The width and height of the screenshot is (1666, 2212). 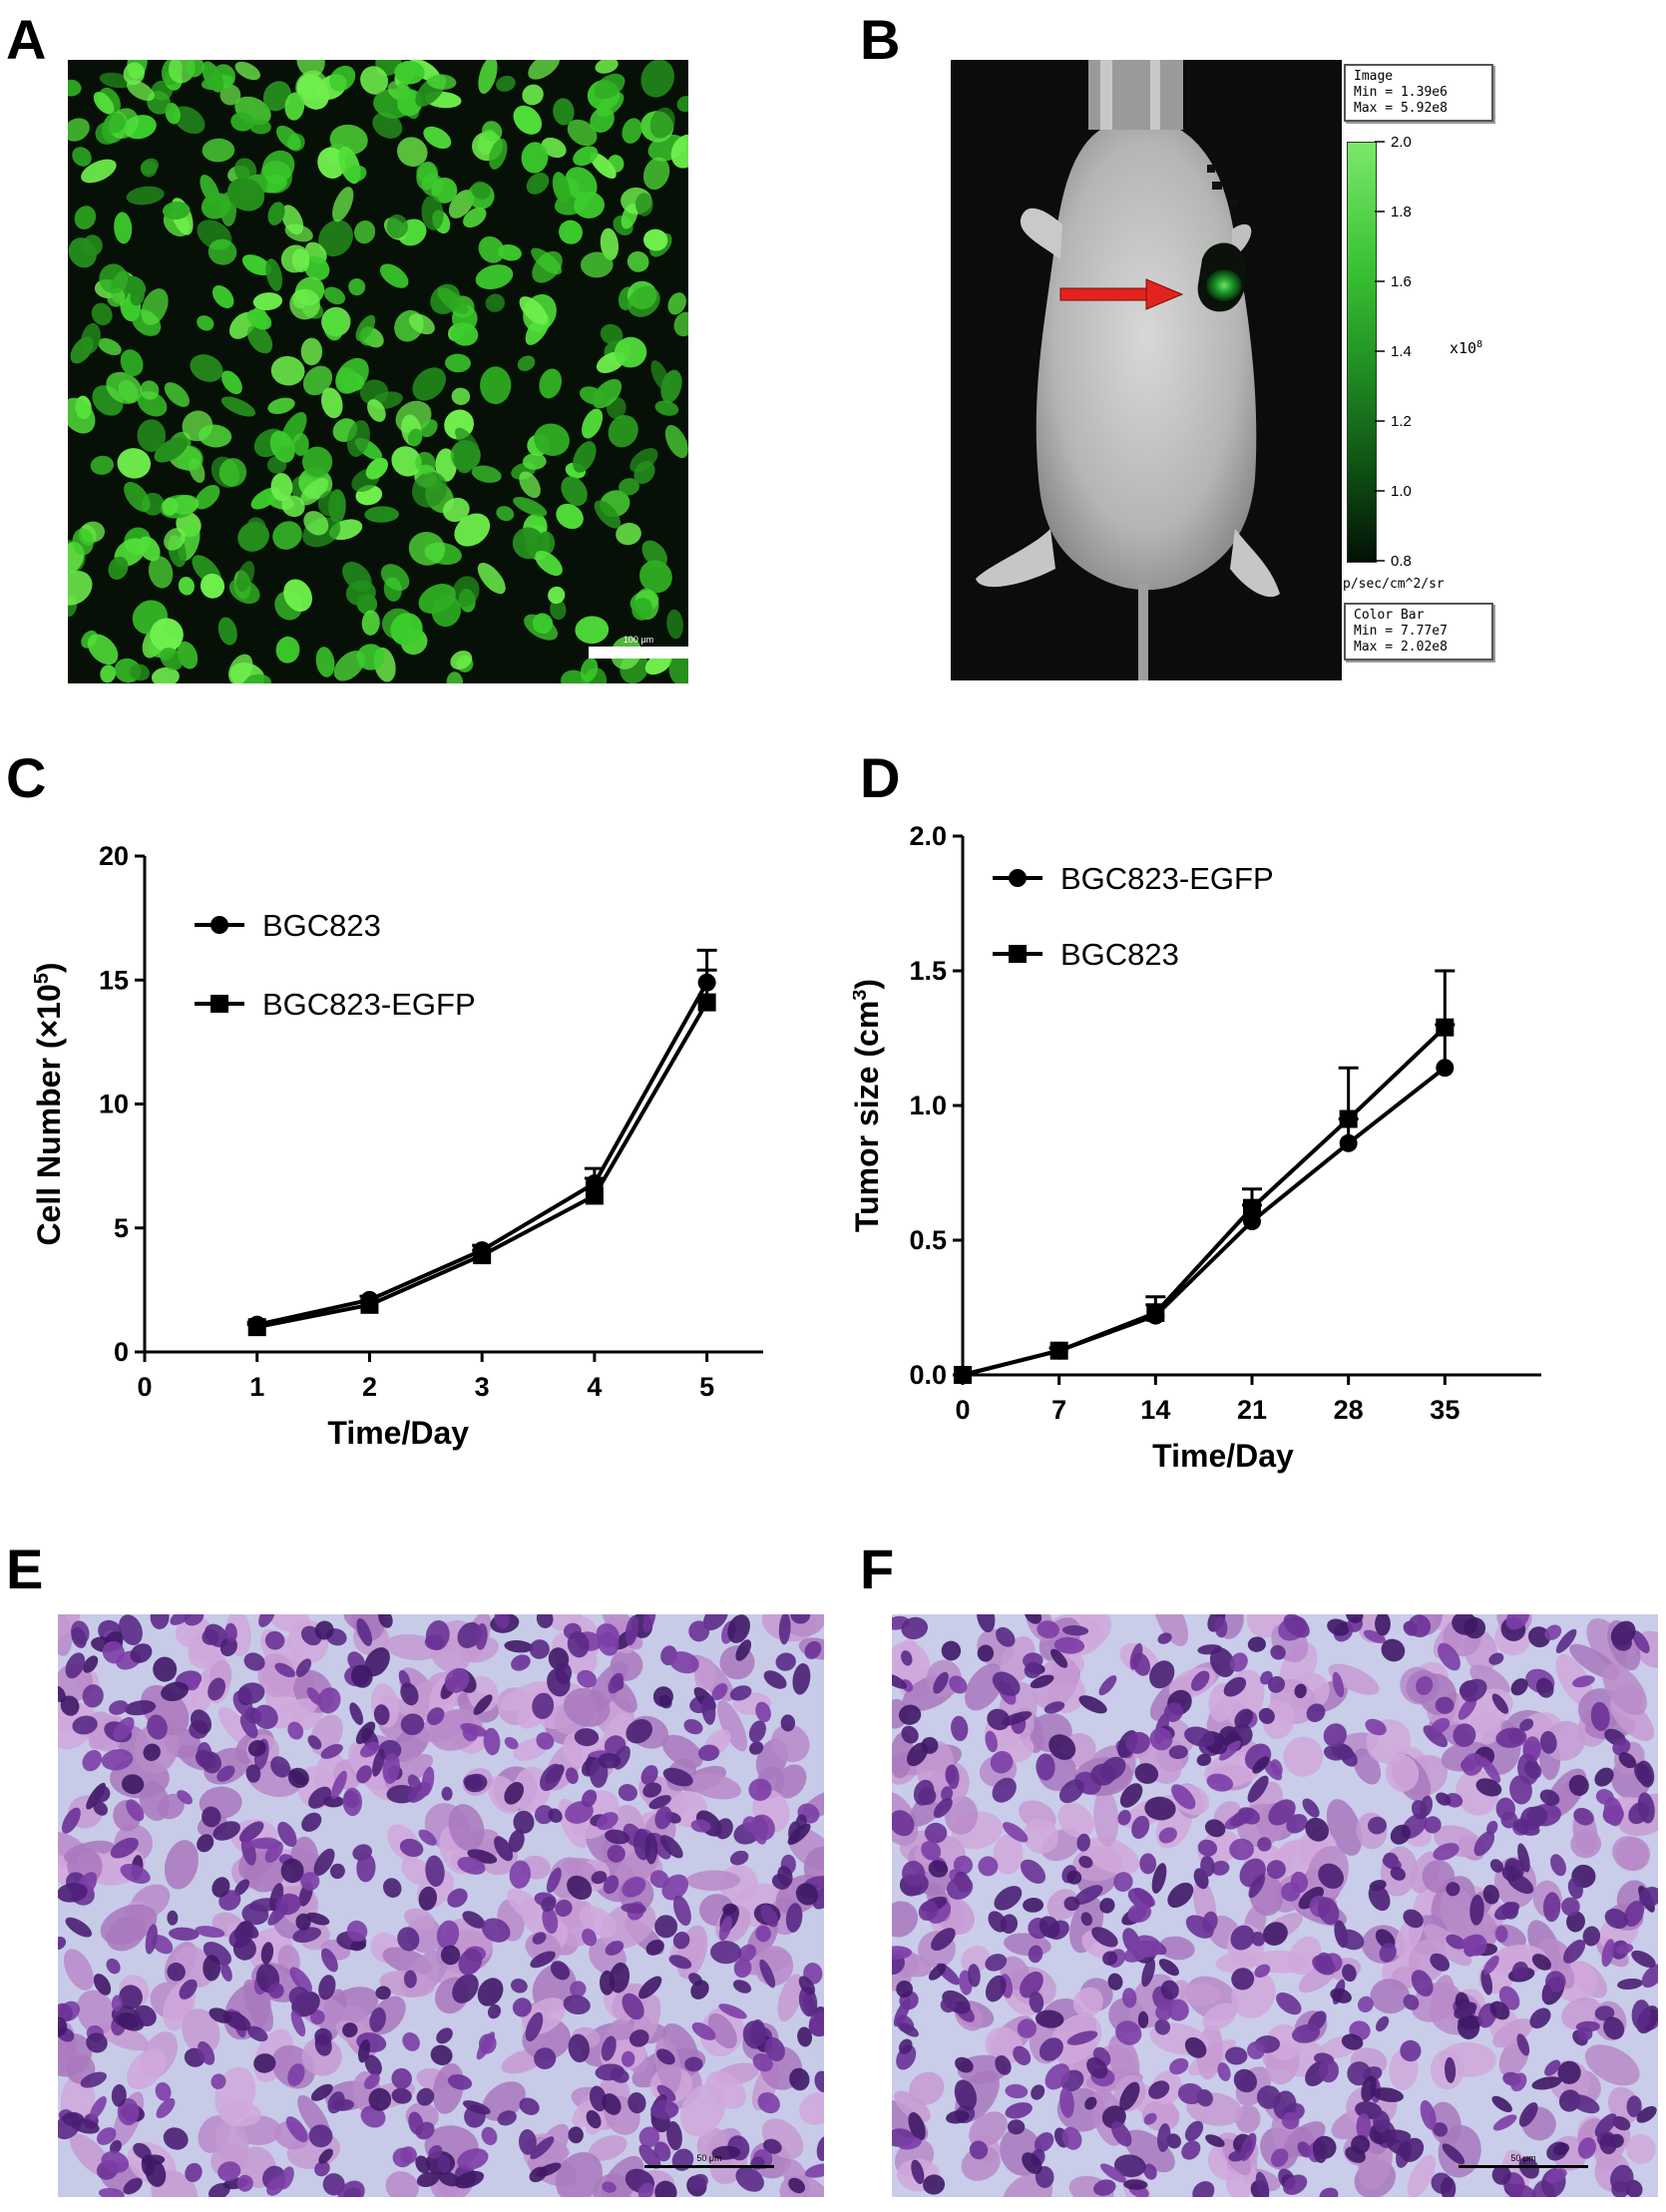 What do you see at coordinates (49, 1103) in the screenshot?
I see `y-axis-label: Cell Number (×105)` at bounding box center [49, 1103].